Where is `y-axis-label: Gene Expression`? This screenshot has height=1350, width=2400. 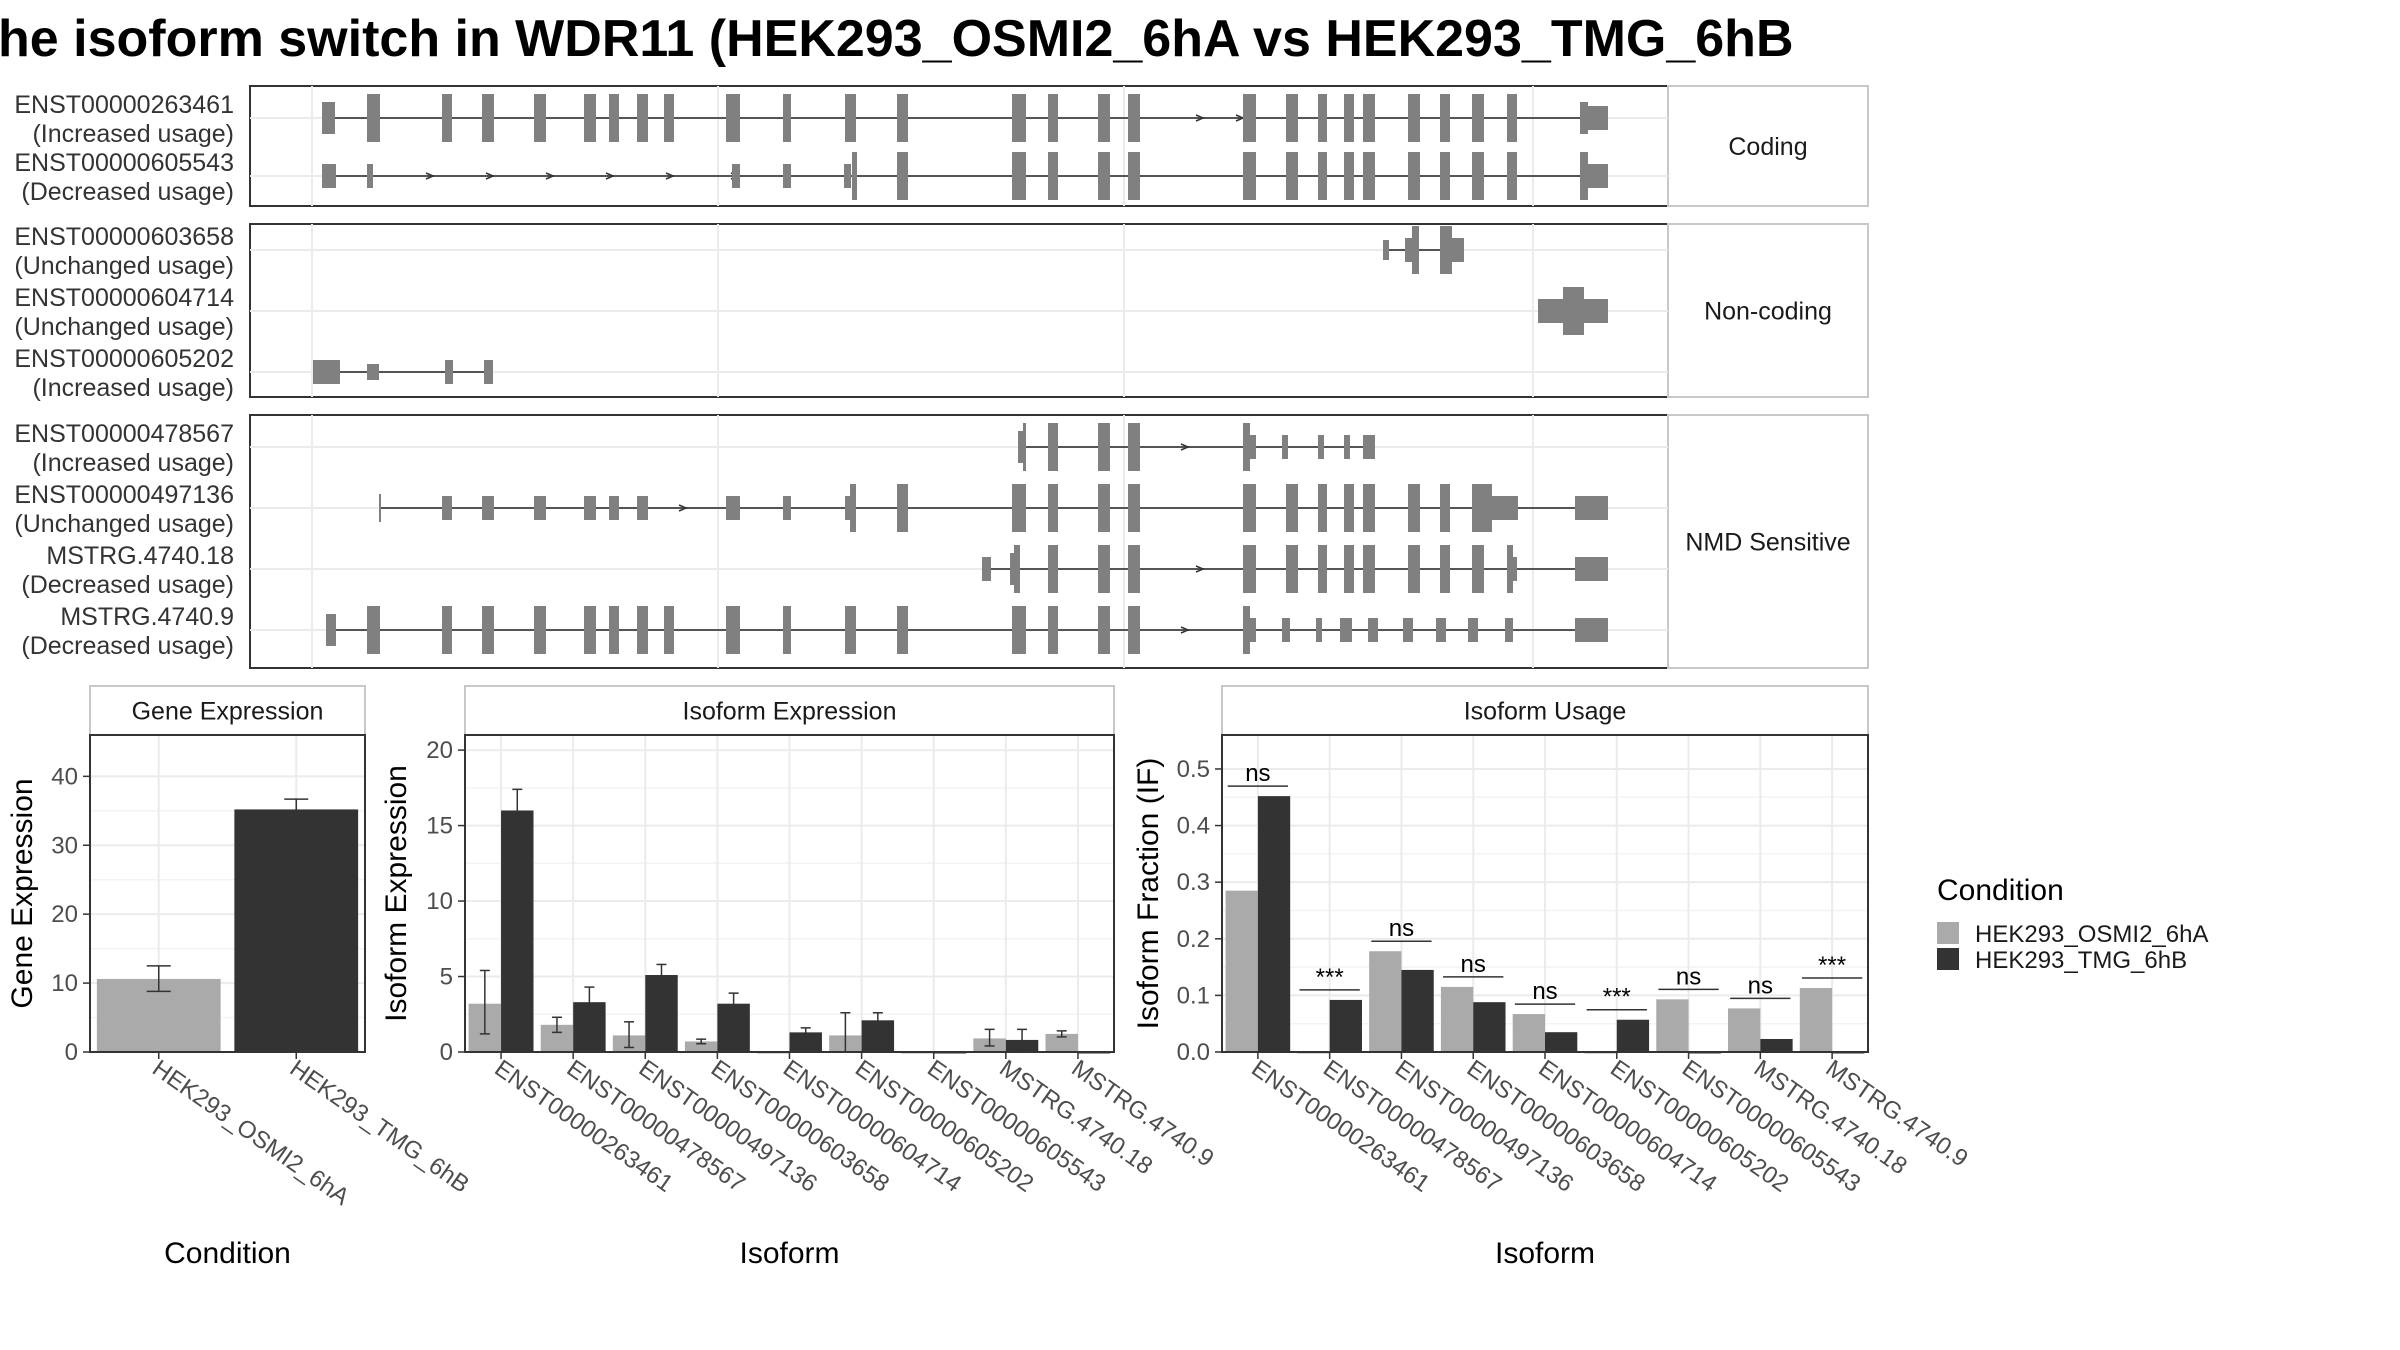
y-axis-label: Gene Expression is located at coordinates (22, 893).